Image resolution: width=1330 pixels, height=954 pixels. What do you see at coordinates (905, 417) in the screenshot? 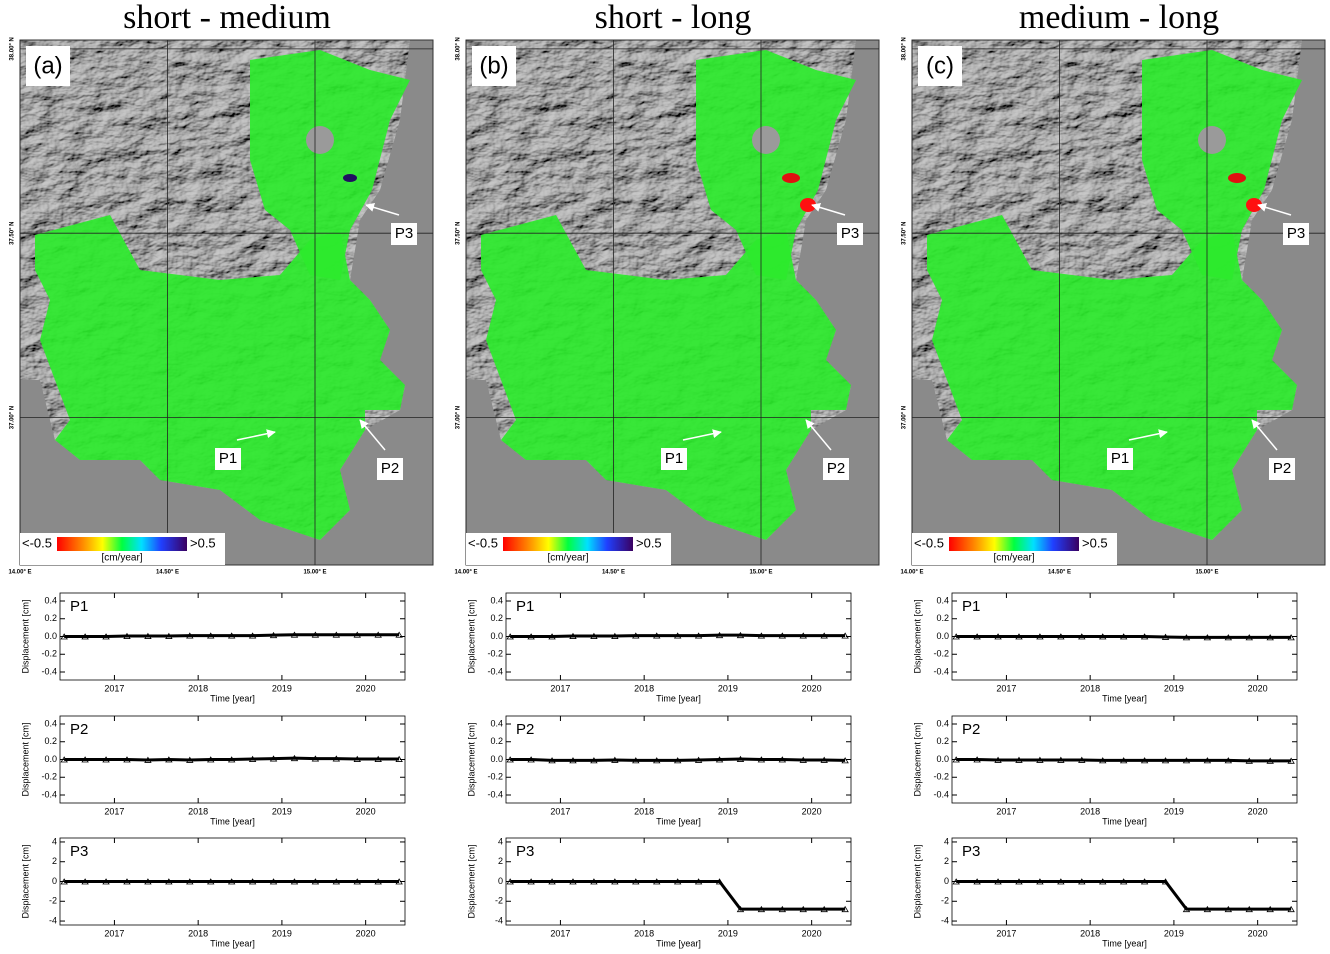
I see `map-y-tick-label: 37.00° N` at bounding box center [905, 417].